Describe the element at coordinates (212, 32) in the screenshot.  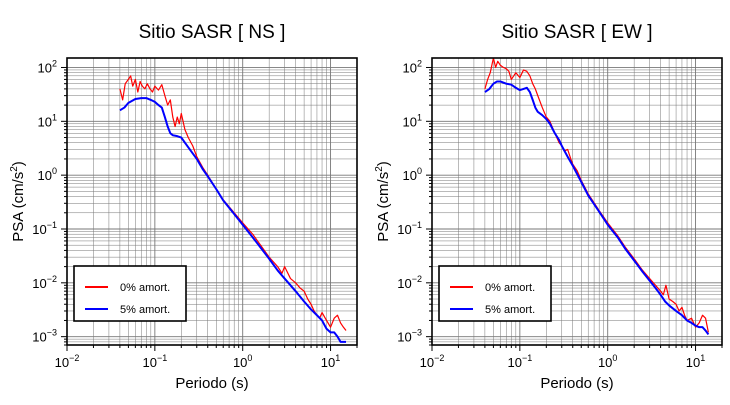
I see `chart-title: Sitio SASR [ NS ]` at that location.